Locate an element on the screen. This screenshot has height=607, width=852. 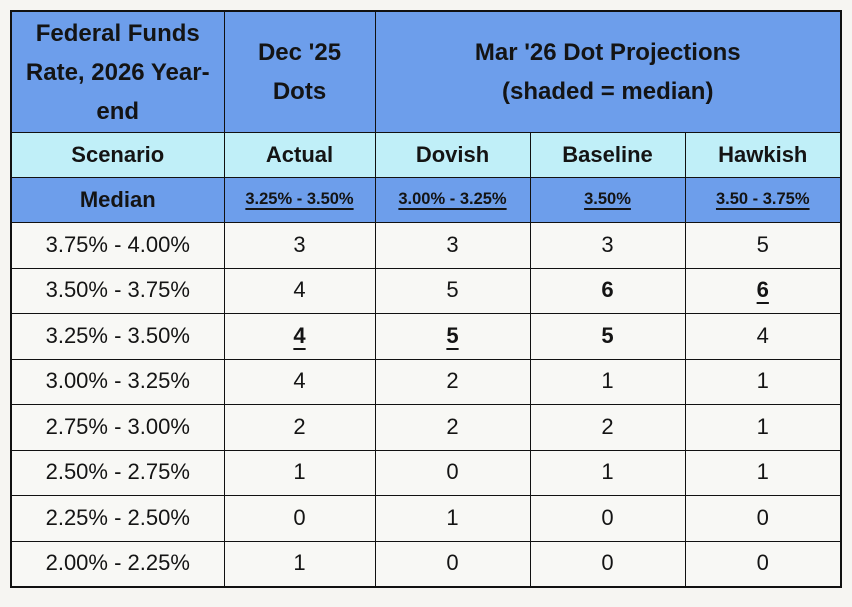
dot-count-cell-baseline: 5 is located at coordinates (607, 336).